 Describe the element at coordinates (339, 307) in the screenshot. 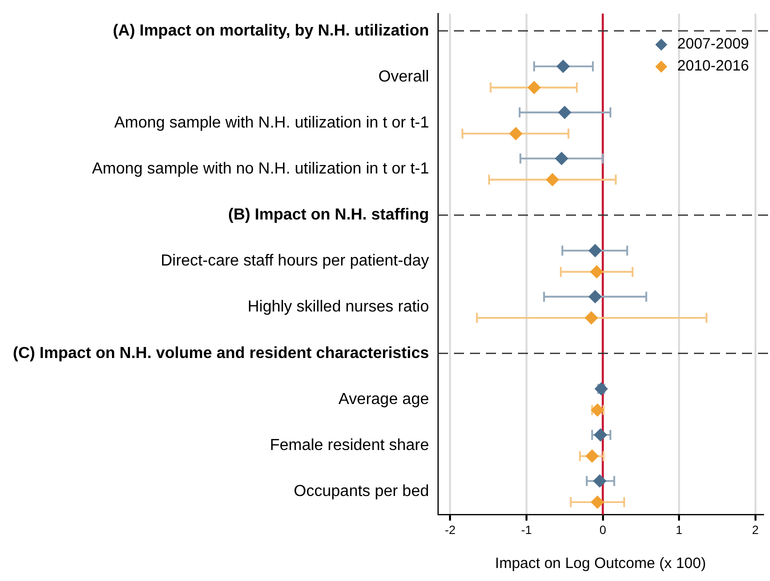

I see `y-tick-label: Highly skilled nurses ratio` at that location.